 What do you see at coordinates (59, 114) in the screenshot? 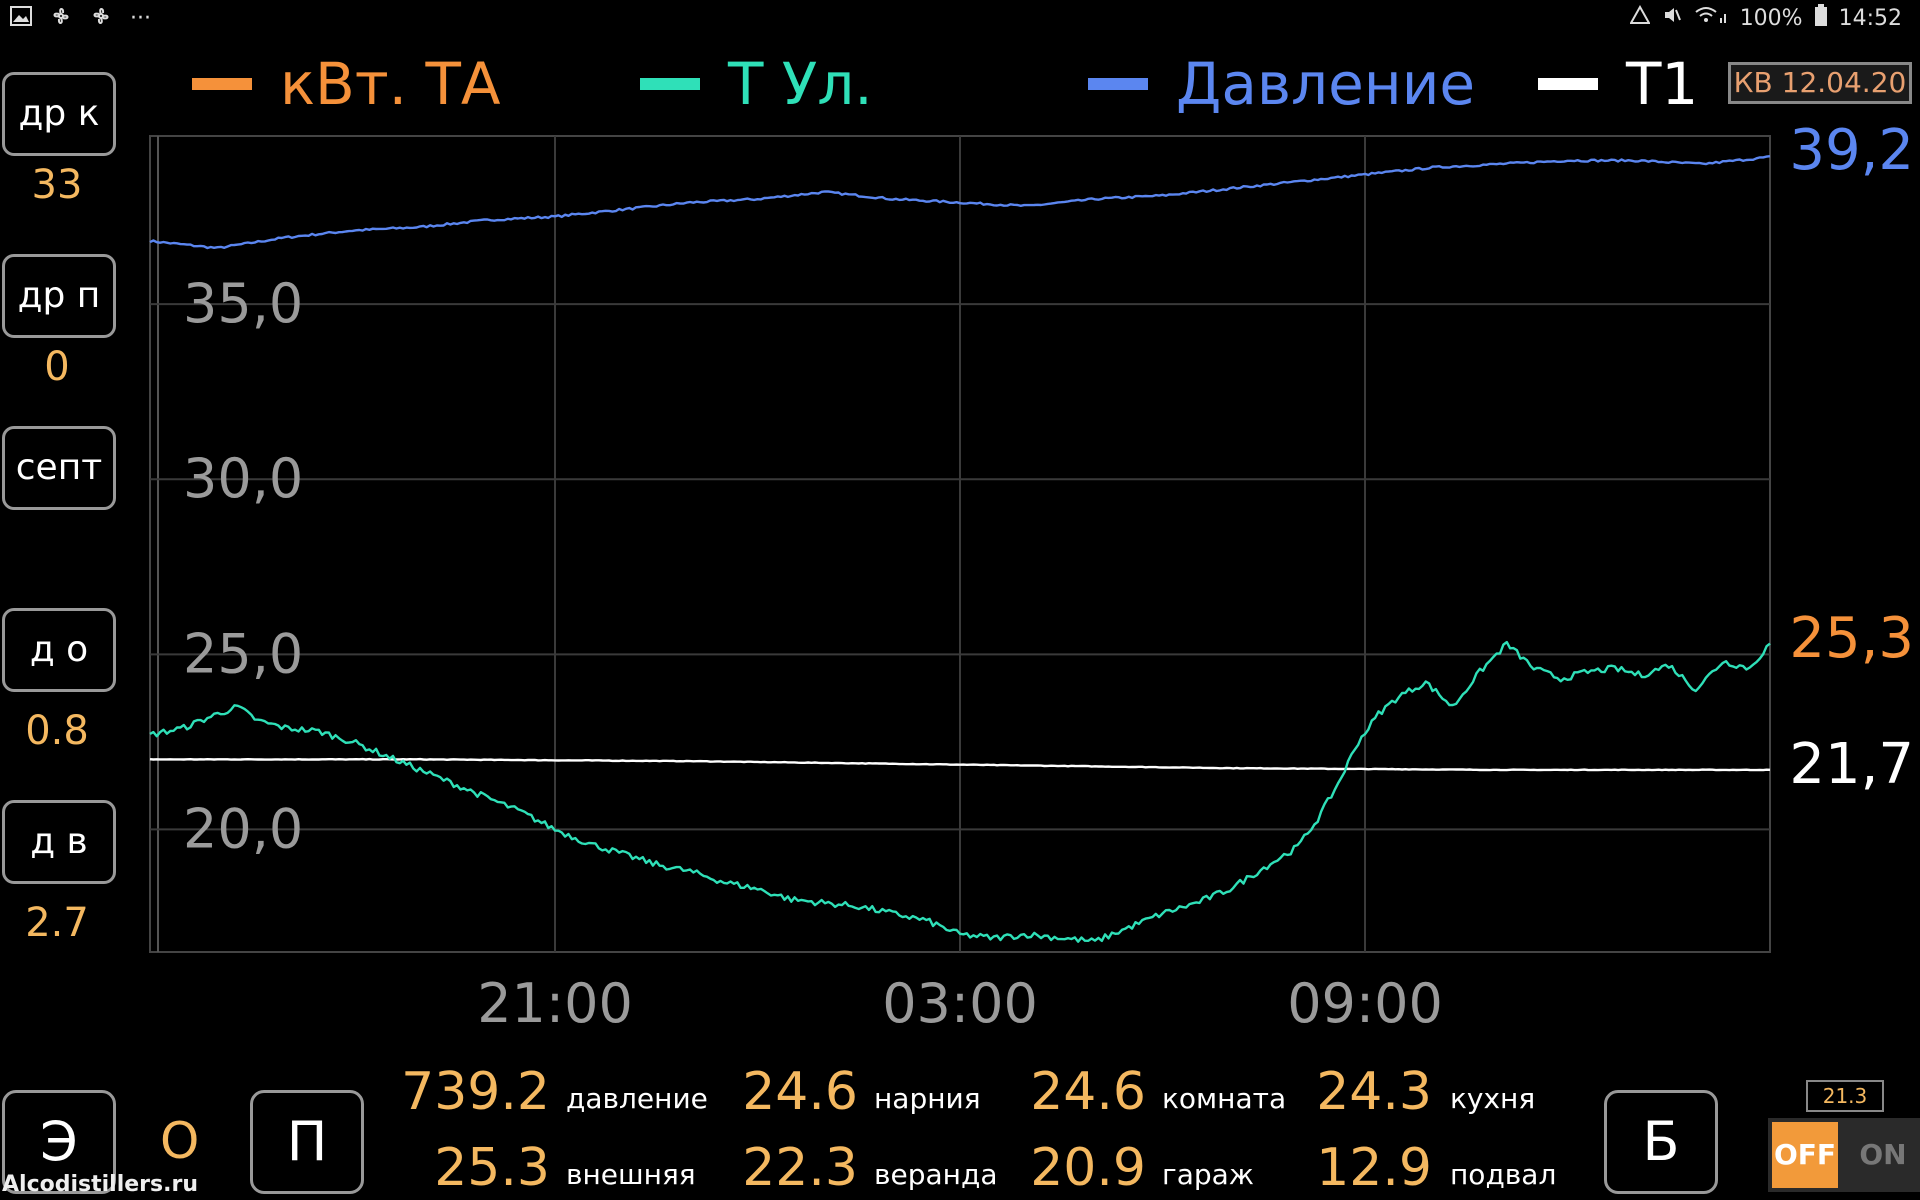
I see `btn-dr-k: др к` at bounding box center [59, 114].